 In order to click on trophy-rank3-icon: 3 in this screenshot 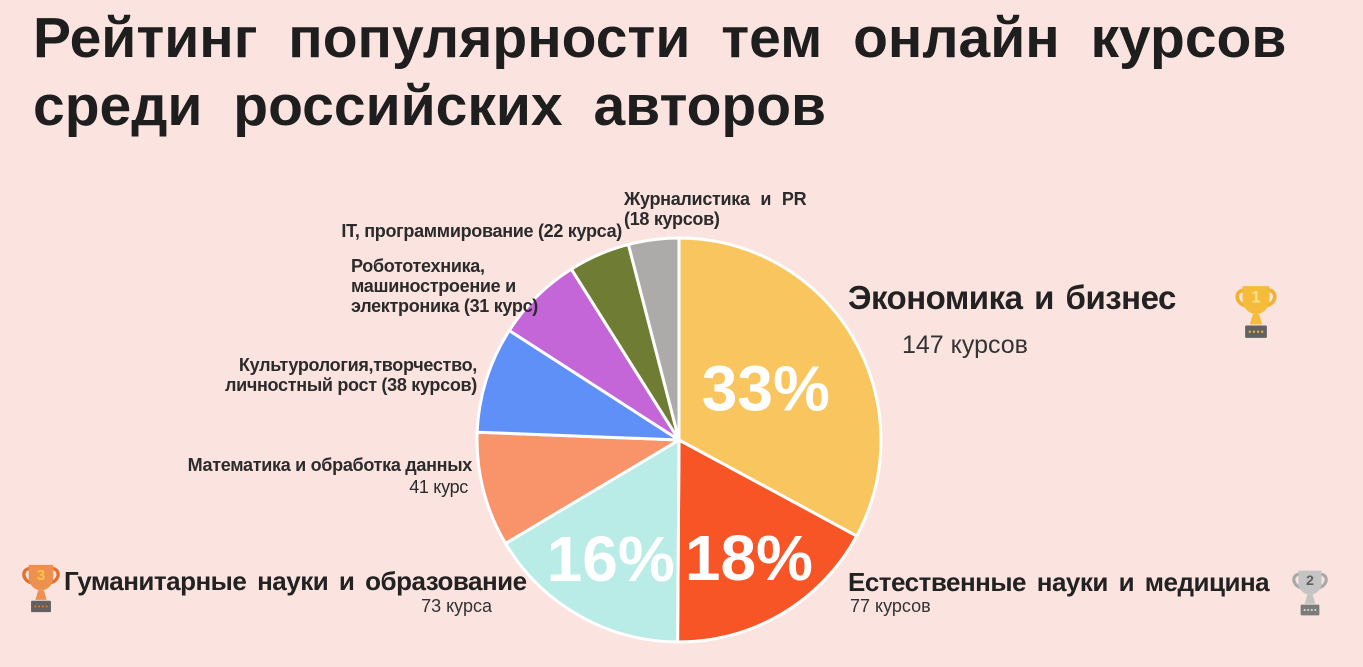, I will do `click(41, 588)`.